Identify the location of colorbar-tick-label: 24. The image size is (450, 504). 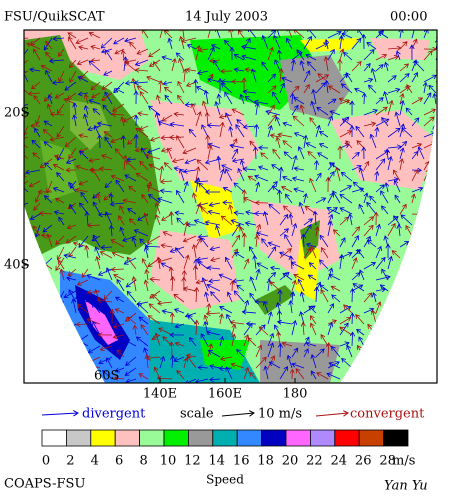
(339, 461).